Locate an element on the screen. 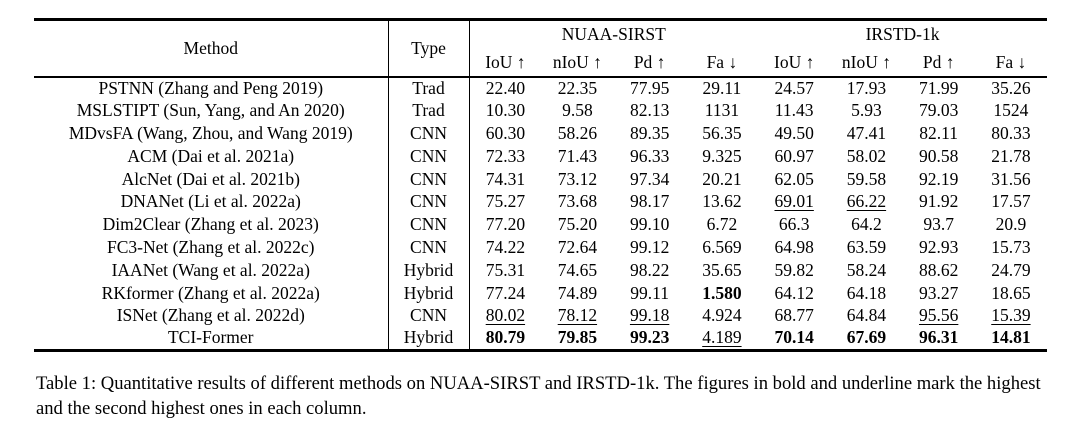 Image resolution: width=1080 pixels, height=431 pixels. metric-cell: 80.02 is located at coordinates (505, 315).